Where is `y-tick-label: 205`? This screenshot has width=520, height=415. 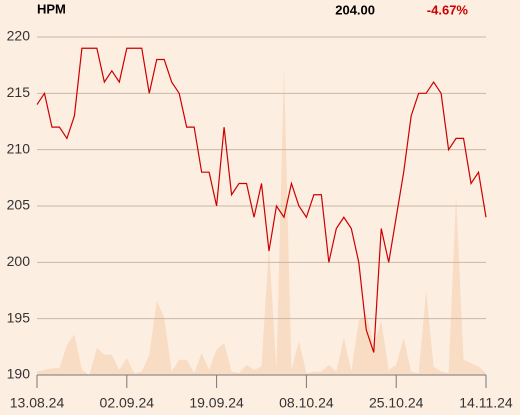
y-tick-label: 205 is located at coordinates (19, 205).